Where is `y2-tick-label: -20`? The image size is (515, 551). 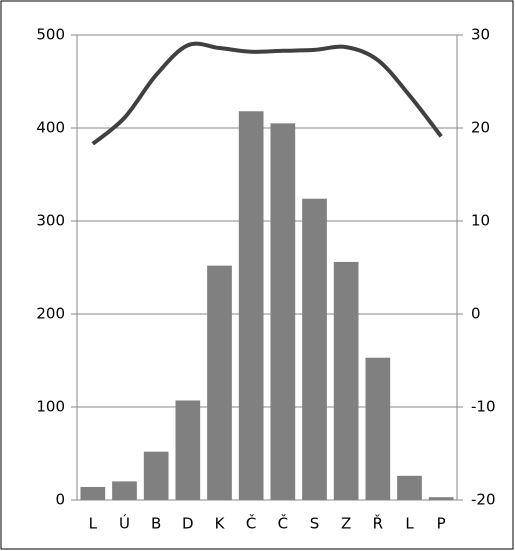 y2-tick-label: -20 is located at coordinates (483, 500).